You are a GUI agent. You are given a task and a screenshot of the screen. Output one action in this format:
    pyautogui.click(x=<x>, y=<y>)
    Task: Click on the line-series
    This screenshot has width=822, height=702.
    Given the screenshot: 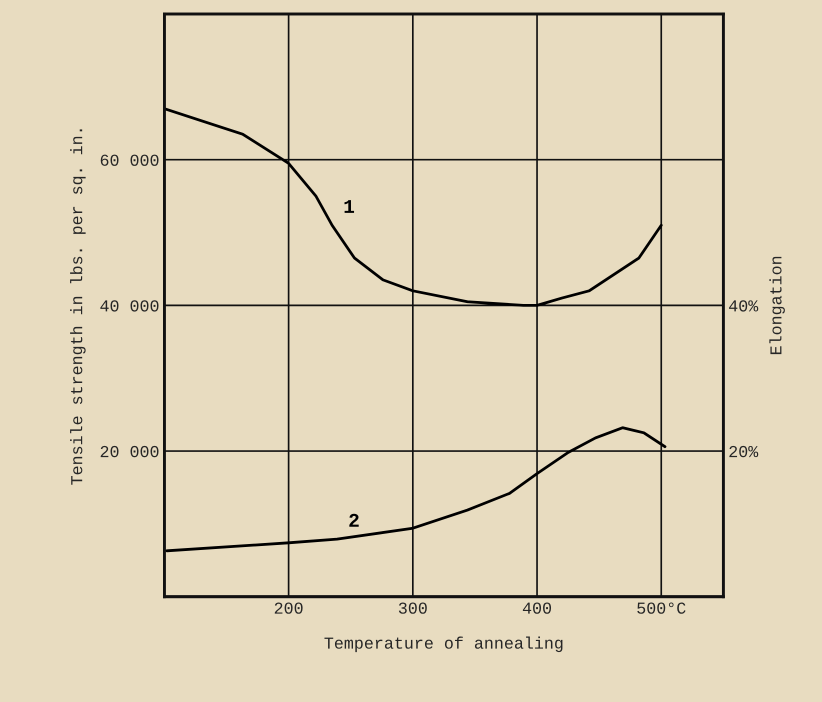 What is the action you would take?
    pyautogui.click(x=415, y=489)
    